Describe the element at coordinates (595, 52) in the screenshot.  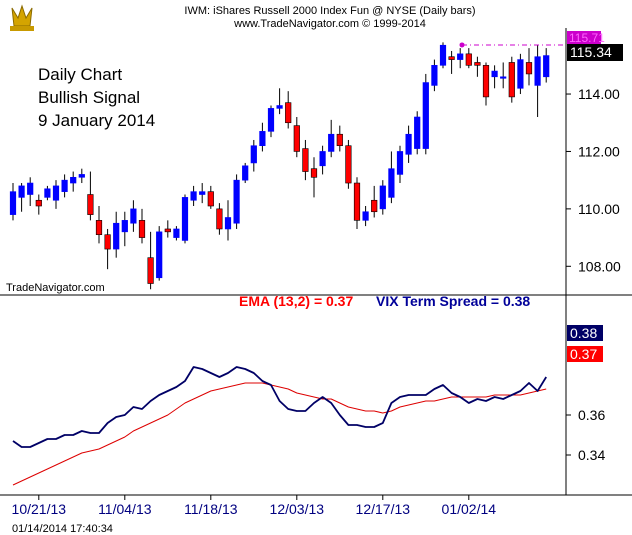
I see `last-price-badge` at that location.